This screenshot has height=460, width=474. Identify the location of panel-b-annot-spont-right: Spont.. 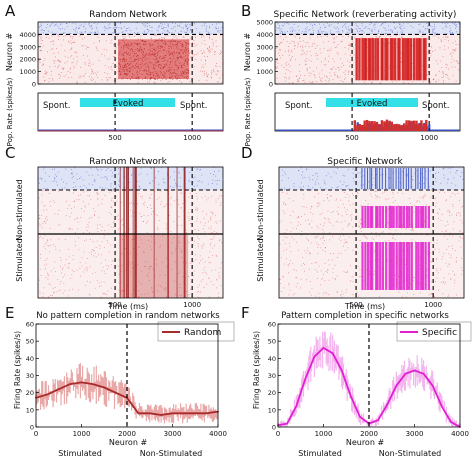
(435, 106).